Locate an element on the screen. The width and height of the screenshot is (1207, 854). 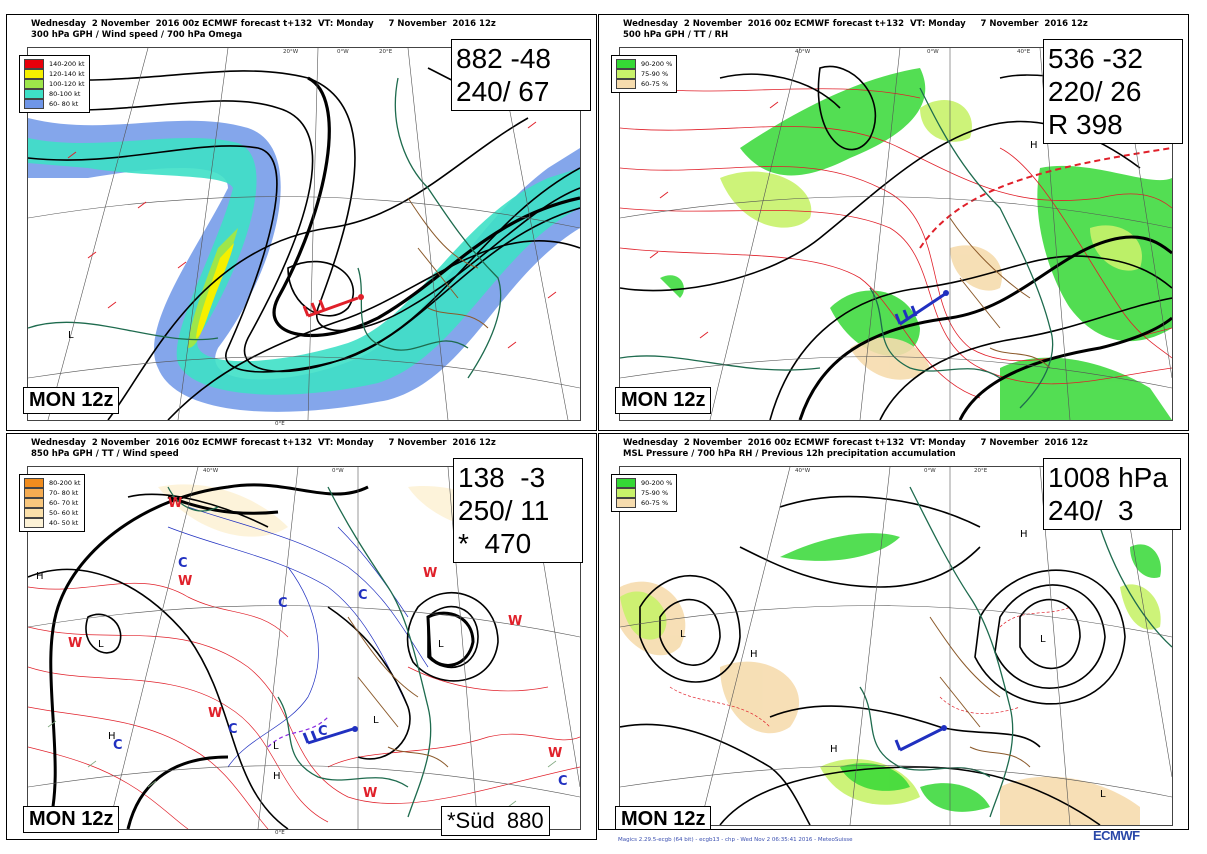
header-line2: 850 hPa GPH / TT / Wind speed is located at coordinates (105, 454).